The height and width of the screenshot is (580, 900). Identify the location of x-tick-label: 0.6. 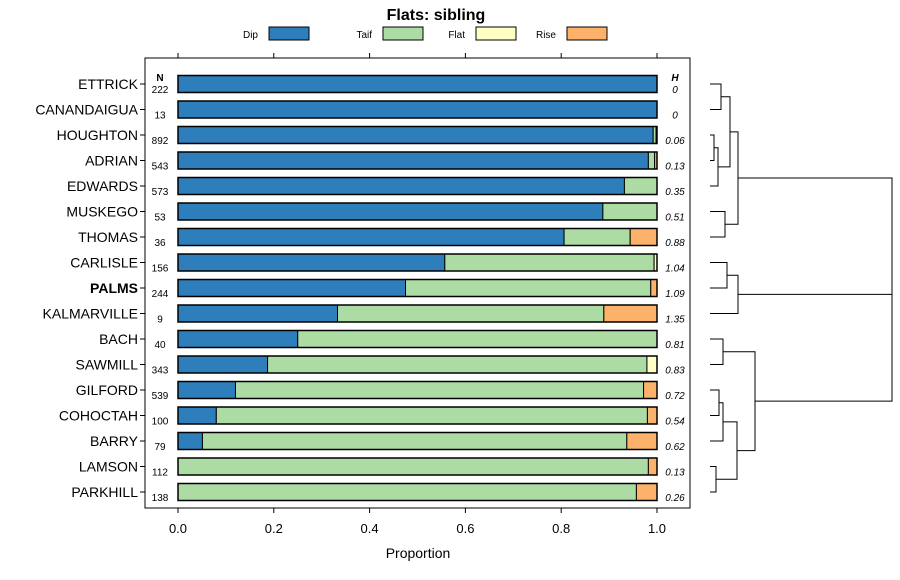
(465, 528).